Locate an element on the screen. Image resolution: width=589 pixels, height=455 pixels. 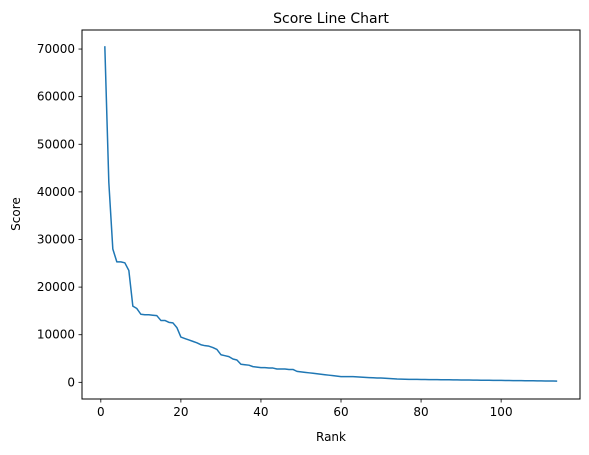
y-axis-ticks: 0 10000 20000 30000 40000 50000 60000 70000 is located at coordinates (59, 215).